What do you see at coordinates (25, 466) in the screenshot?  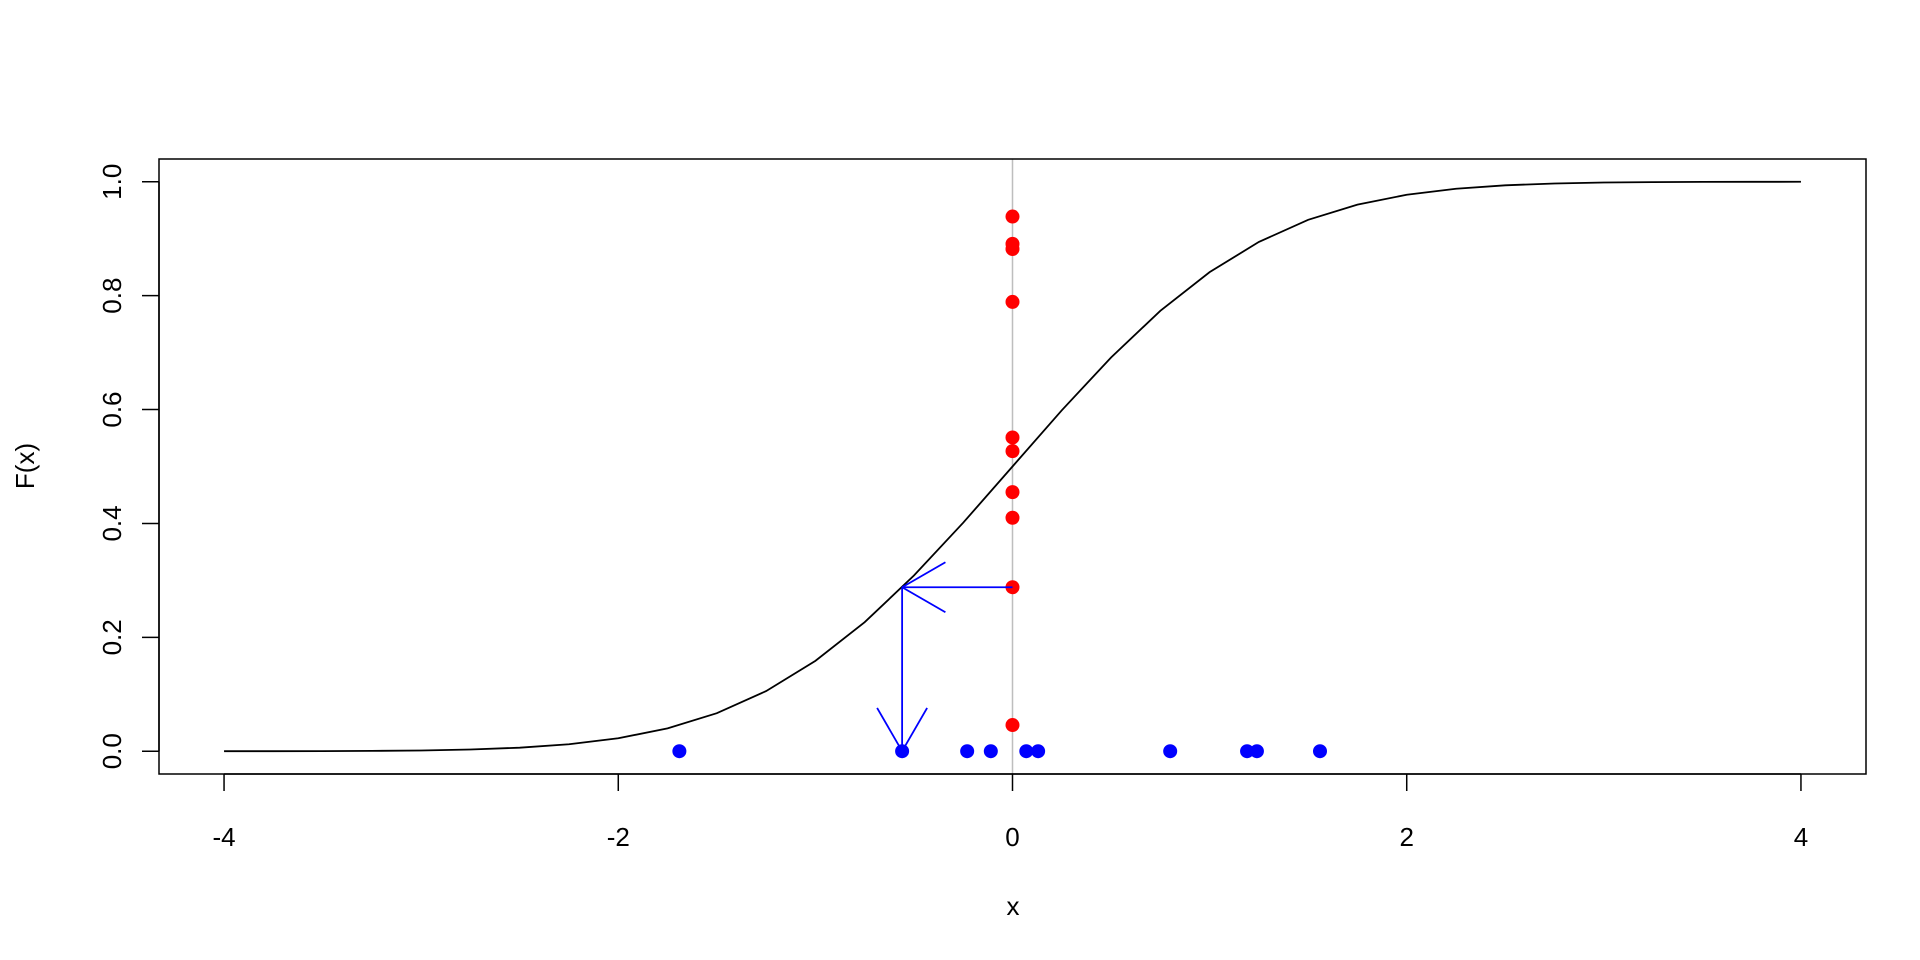 I see `y-axis-label: F(x)` at bounding box center [25, 466].